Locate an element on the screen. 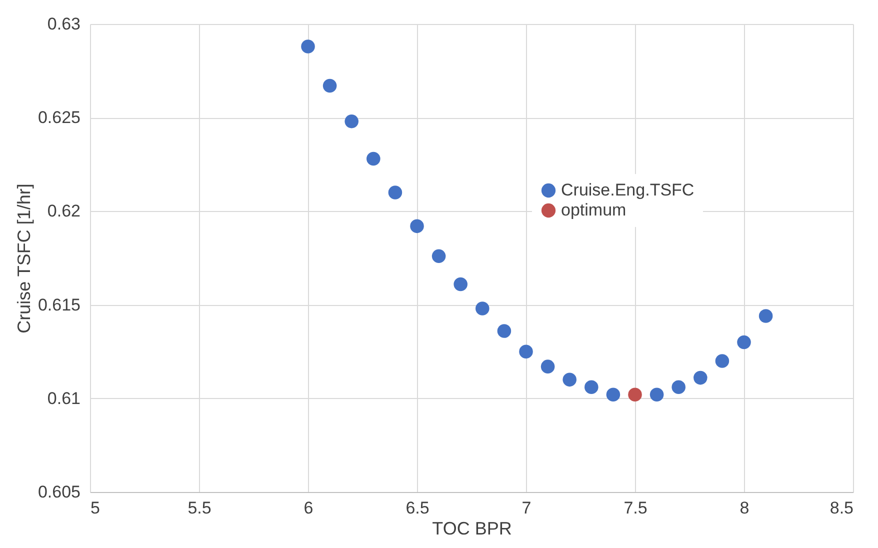  x-tick-label: 5 is located at coordinates (95, 508).